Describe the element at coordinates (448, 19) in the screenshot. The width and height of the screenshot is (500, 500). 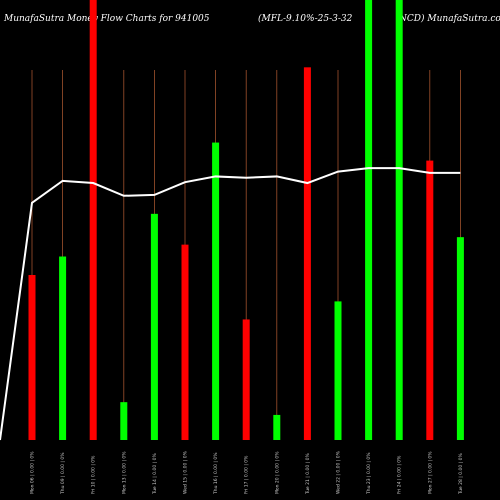
I see `chart-title-right: -NCD) MunafaSutra.com` at that location.